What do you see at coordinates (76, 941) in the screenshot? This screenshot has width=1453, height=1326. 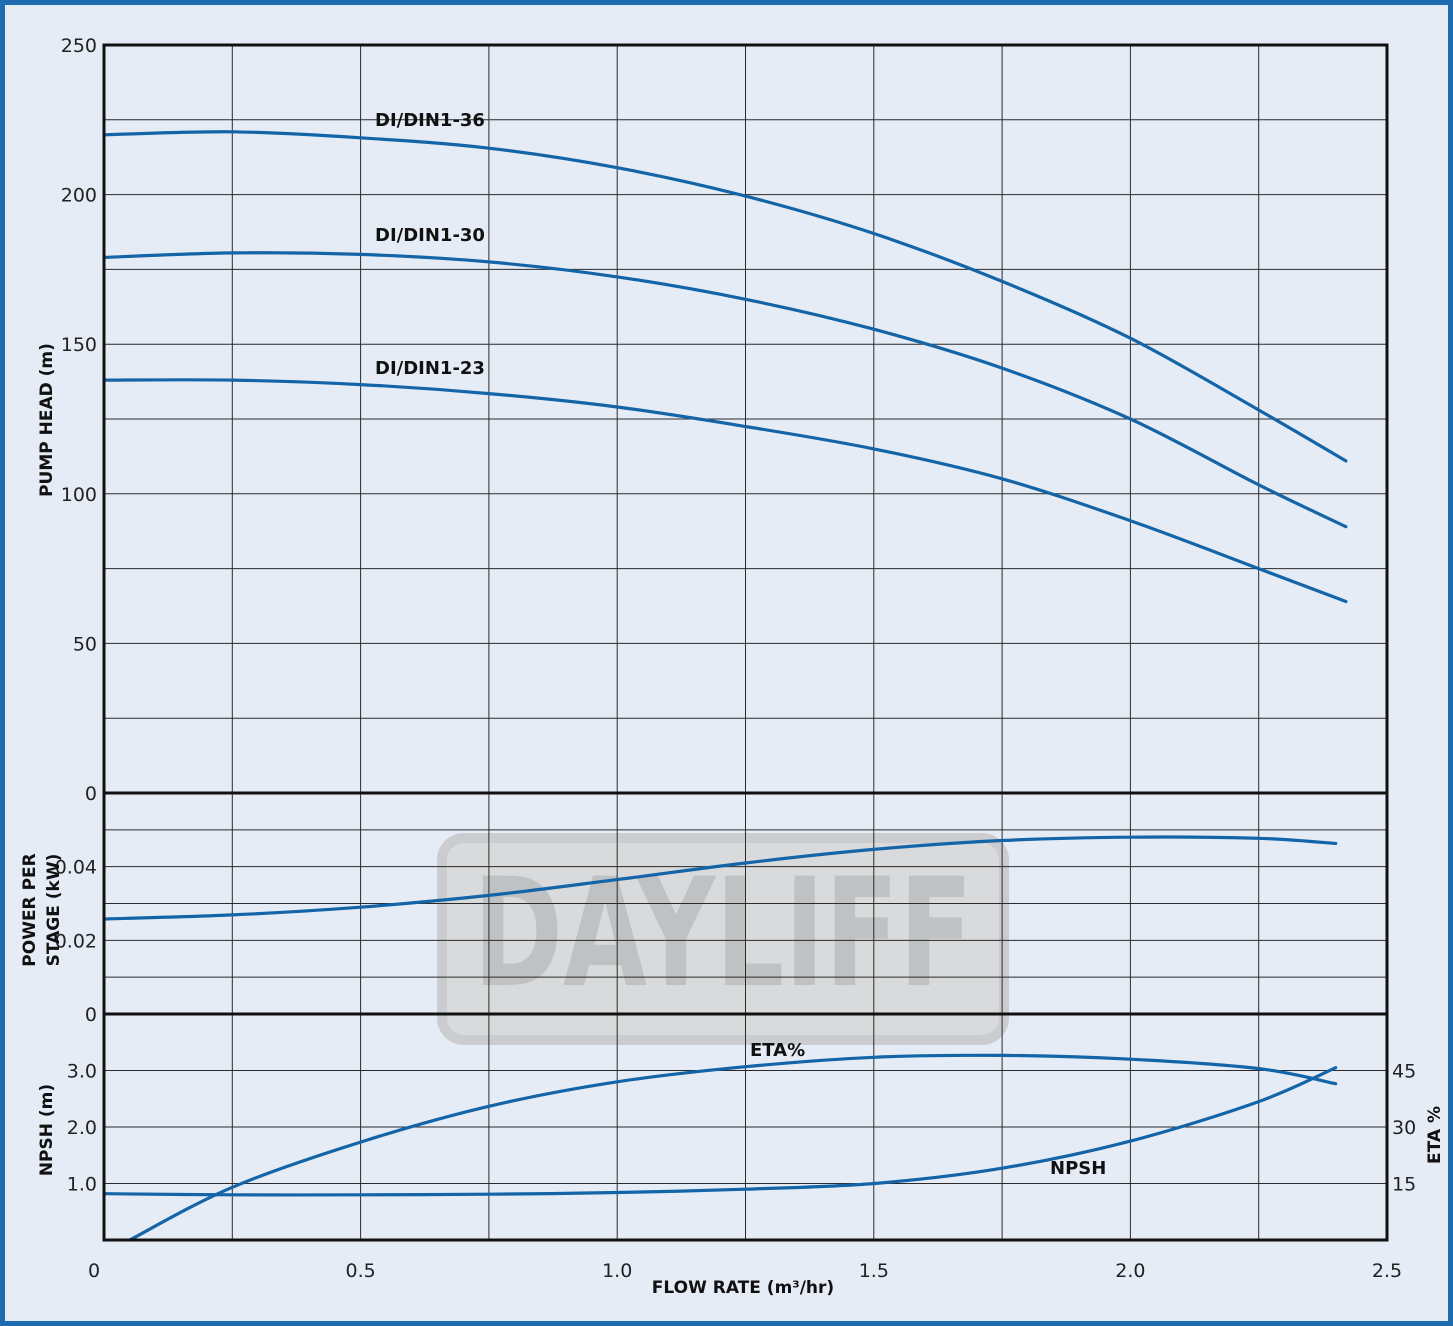 I see `y-tick-label: 0.02` at bounding box center [76, 941].